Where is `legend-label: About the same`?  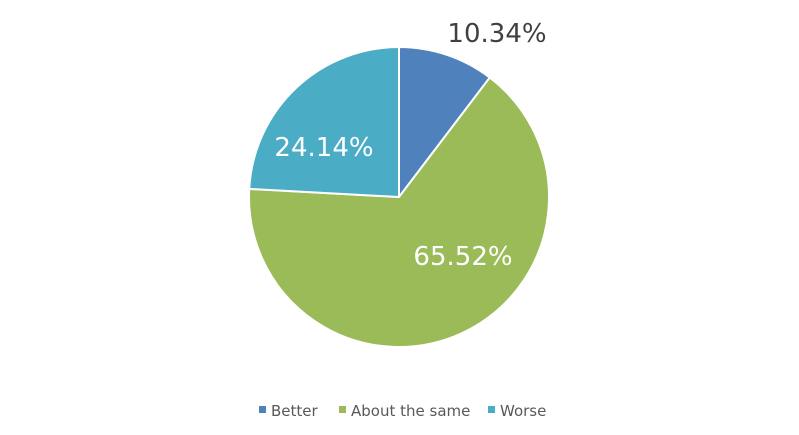
legend-label: About the same is located at coordinates (410, 411).